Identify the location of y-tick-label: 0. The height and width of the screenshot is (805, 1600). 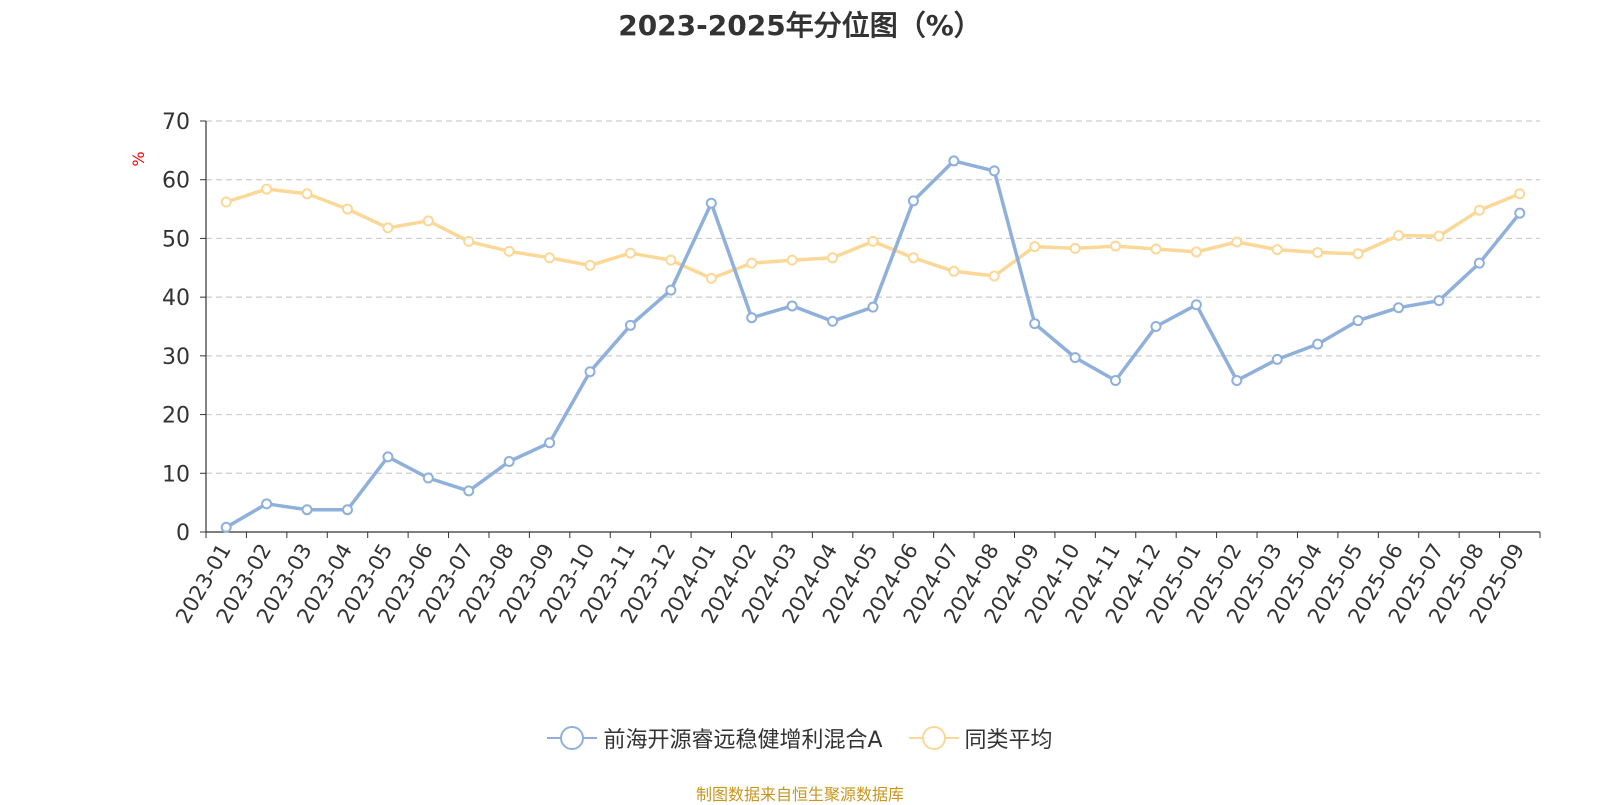
(183, 533).